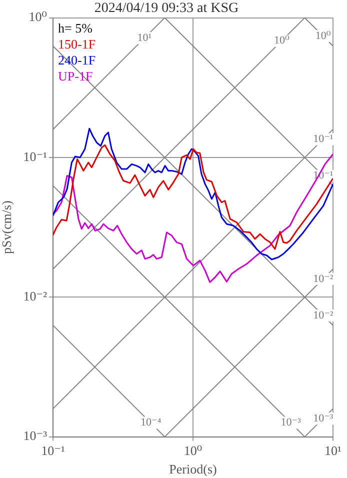  Describe the element at coordinates (35, 436) in the screenshot. I see `y-tick-label: 10⁻³` at that location.